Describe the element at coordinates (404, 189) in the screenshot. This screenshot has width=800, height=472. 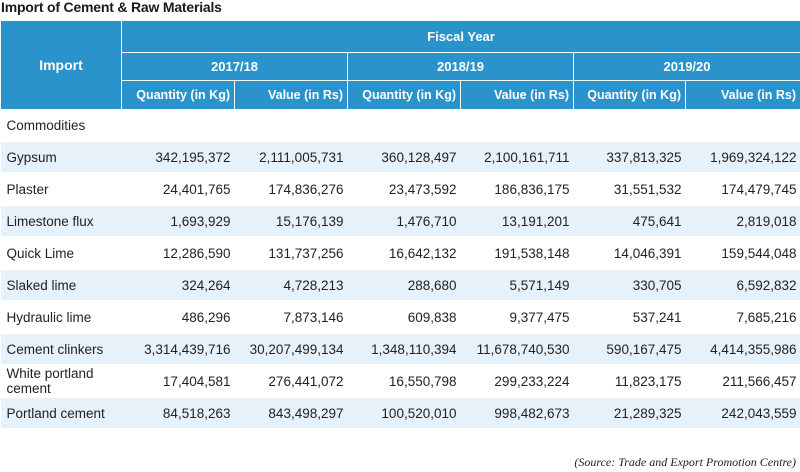
I see `quantity-cell: 23,473,592` at that location.